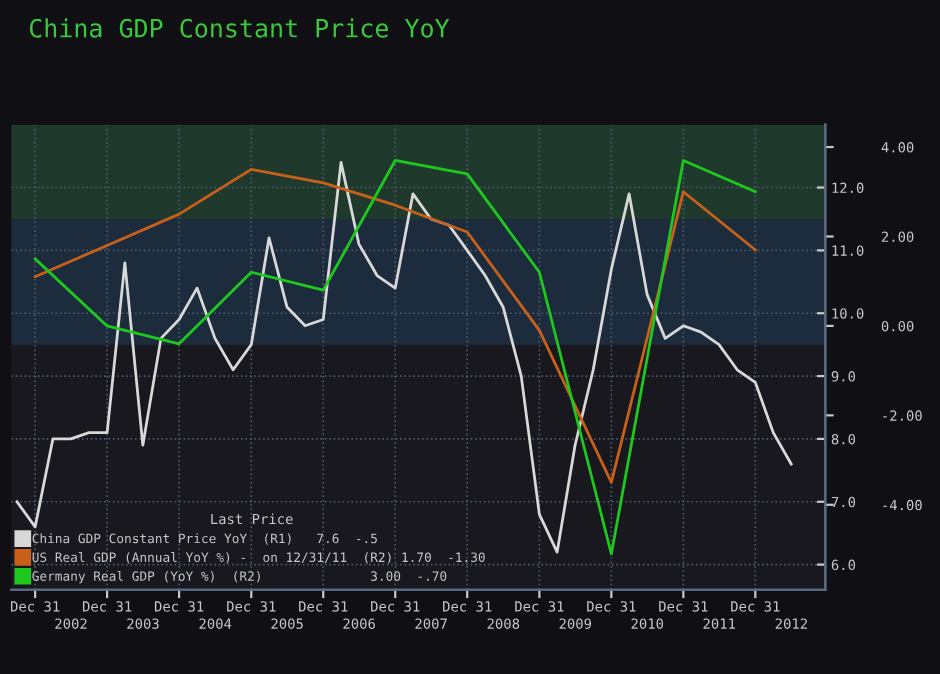 This screenshot has height=674, width=940. Describe the element at coordinates (239, 28) in the screenshot. I see `chart-title: China GDP Constant Price YoY` at that location.